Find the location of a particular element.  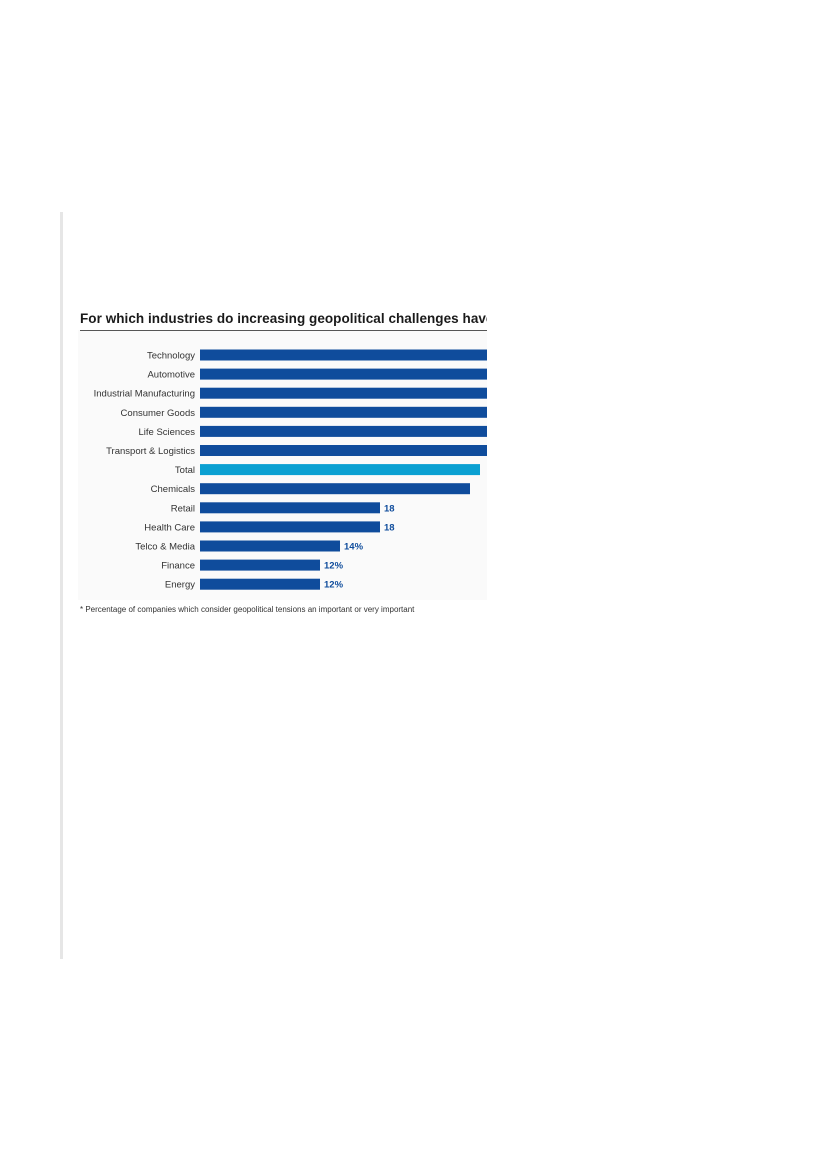

category-label: Health Care is located at coordinates (169, 527).